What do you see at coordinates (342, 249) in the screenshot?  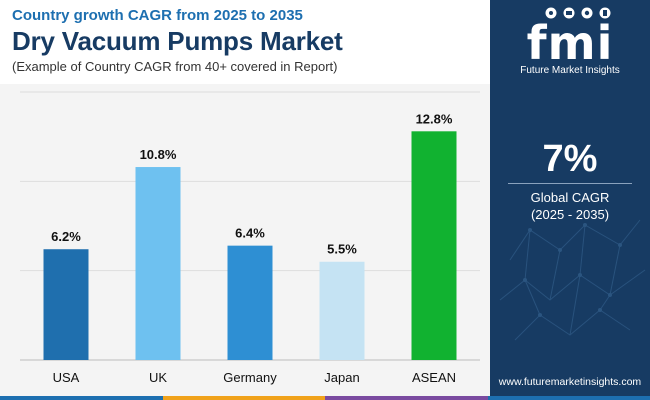 I see `data-label: 5.5%` at bounding box center [342, 249].